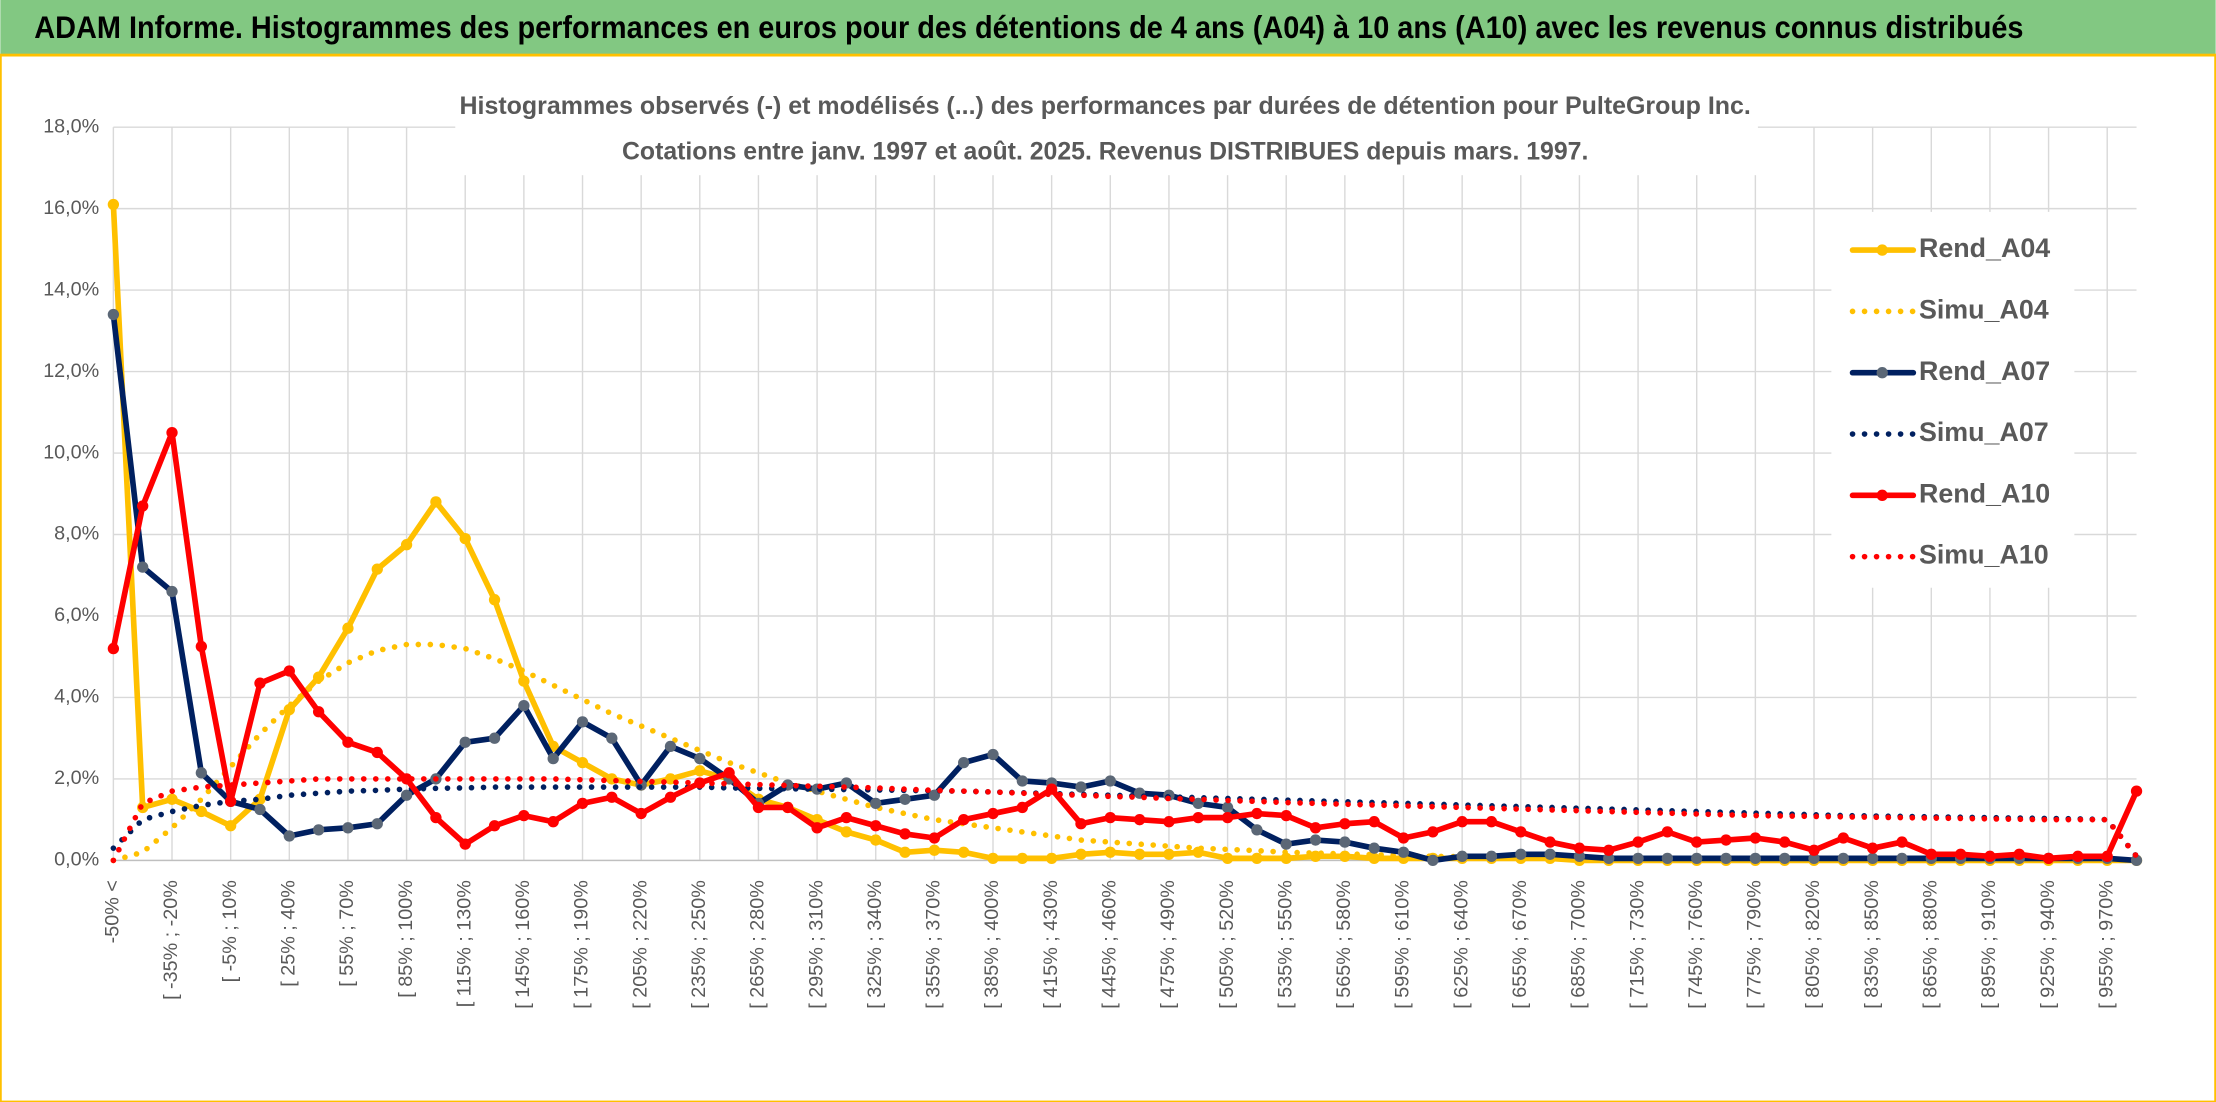  Describe the element at coordinates (76, 697) in the screenshot. I see `y-tick-label: 4,0%` at that location.